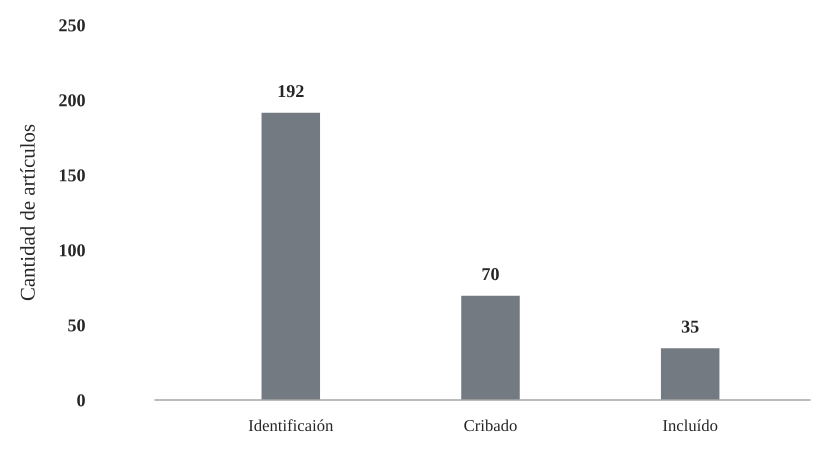 The width and height of the screenshot is (823, 453). Describe the element at coordinates (690, 326) in the screenshot. I see `data-label: 35` at that location.